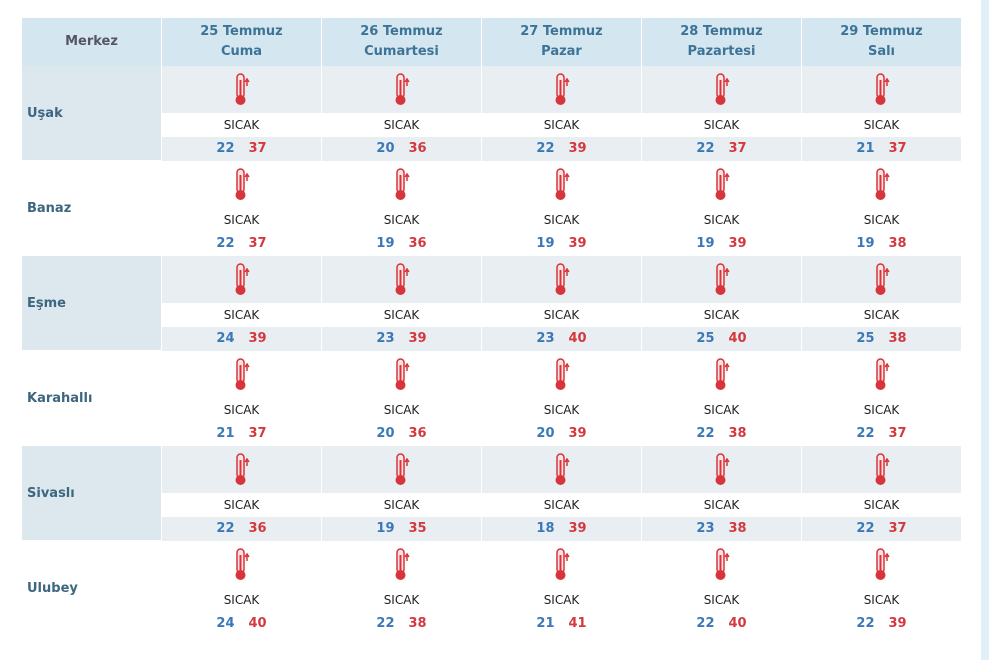 The height and width of the screenshot is (660, 989). Describe the element at coordinates (241, 42) in the screenshot. I see `day-header: 25 Temmuz Cuma` at that location.